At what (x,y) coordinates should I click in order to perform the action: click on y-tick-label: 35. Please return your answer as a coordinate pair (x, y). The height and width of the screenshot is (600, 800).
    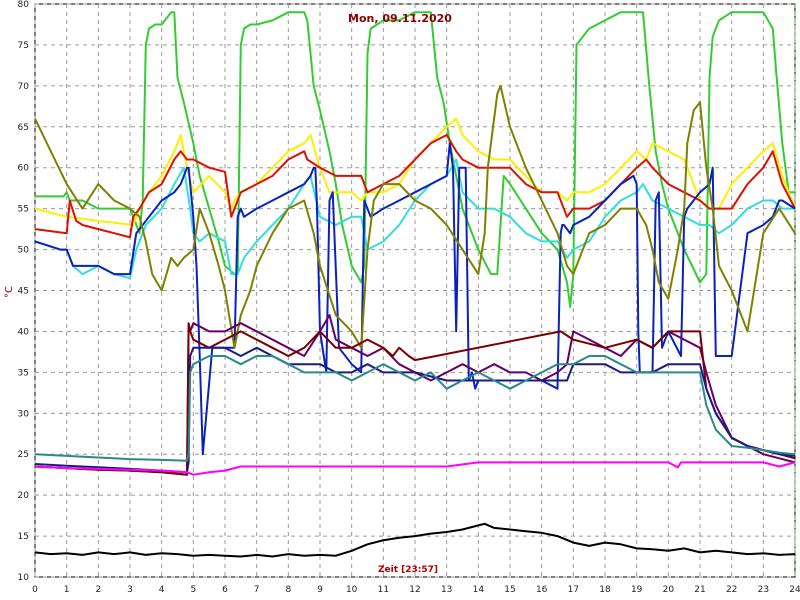
    Looking at the image, I should click on (23, 373).